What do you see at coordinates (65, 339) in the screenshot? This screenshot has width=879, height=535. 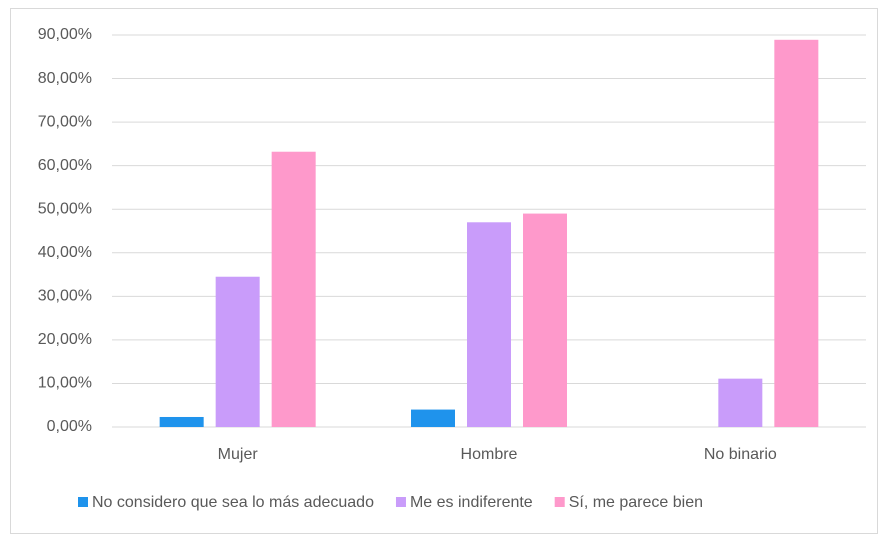 I see `y-tick-label: 20,00%` at bounding box center [65, 339].